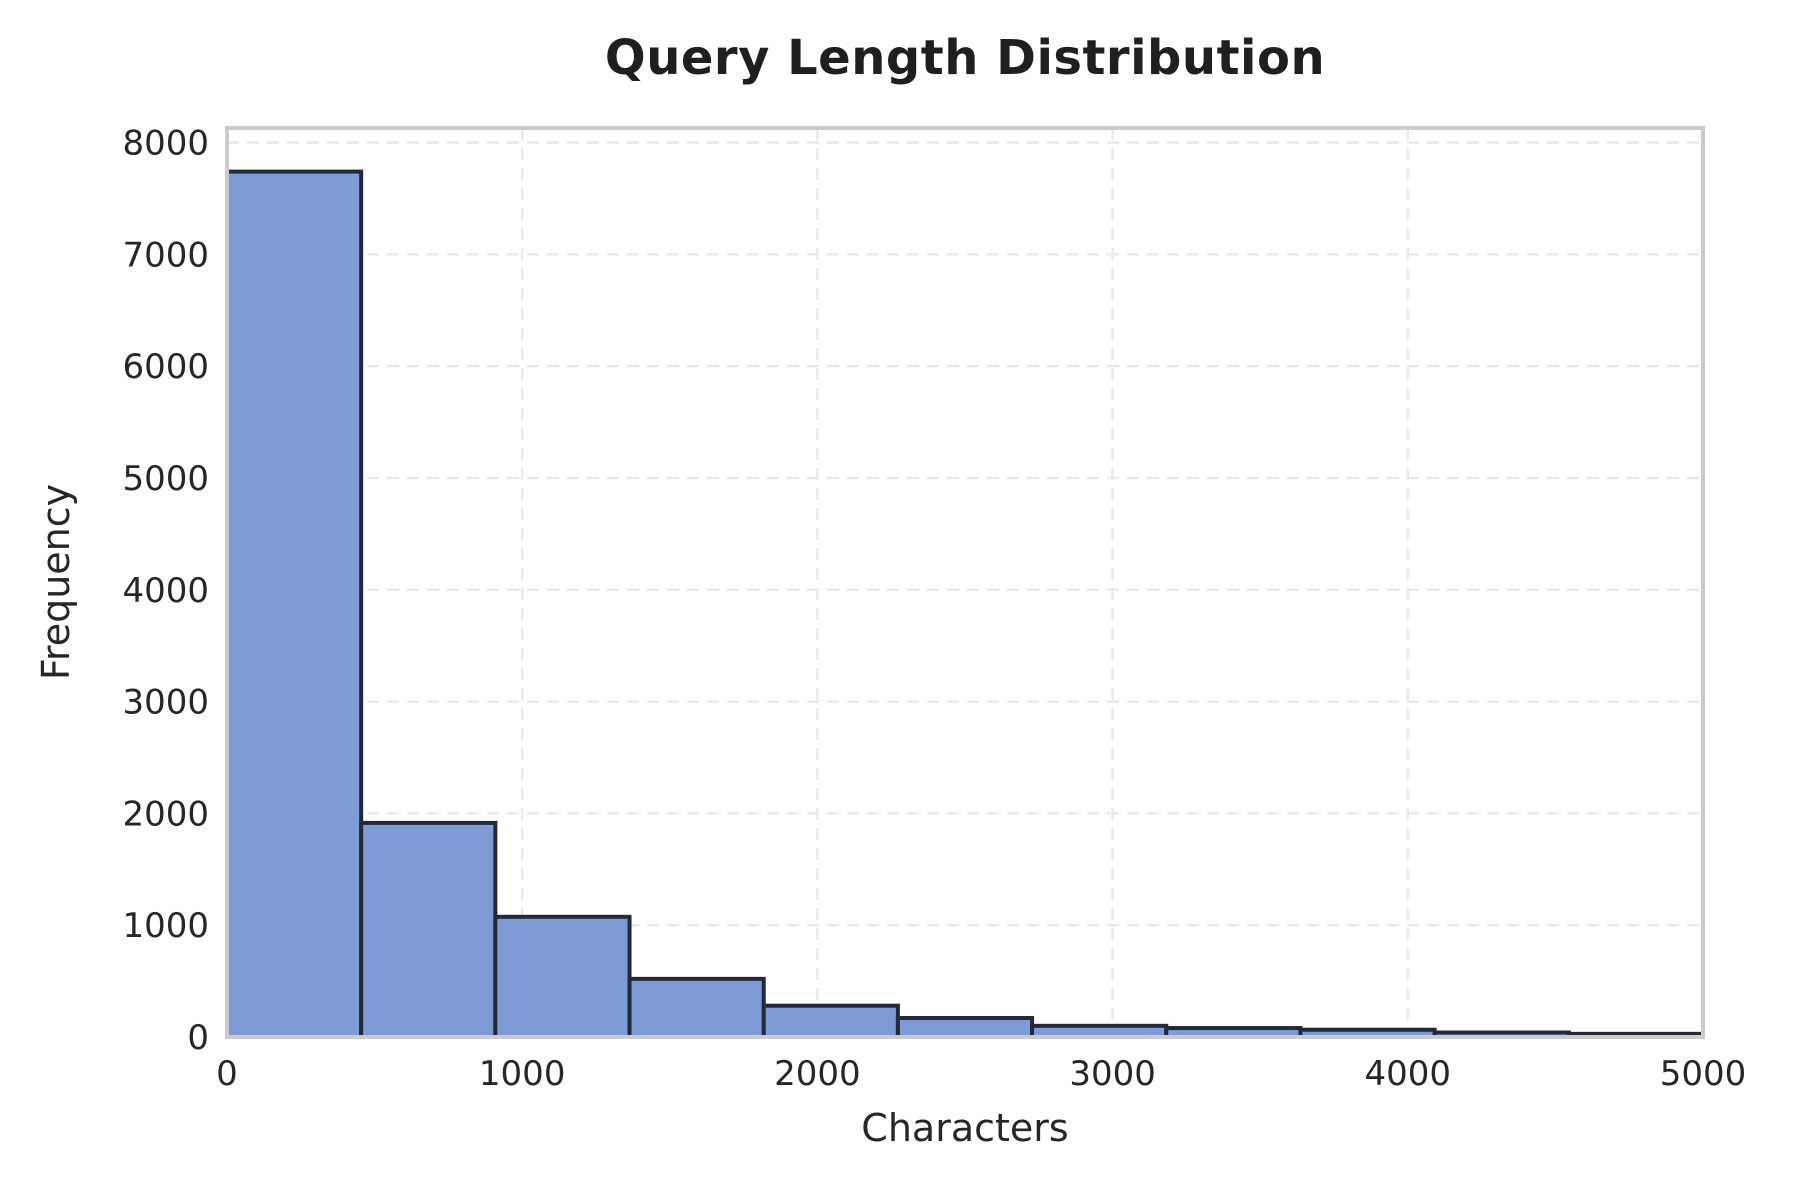 Image resolution: width=1800 pixels, height=1200 pixels. What do you see at coordinates (165, 144) in the screenshot?
I see `y-tick-label: 8000` at bounding box center [165, 144].